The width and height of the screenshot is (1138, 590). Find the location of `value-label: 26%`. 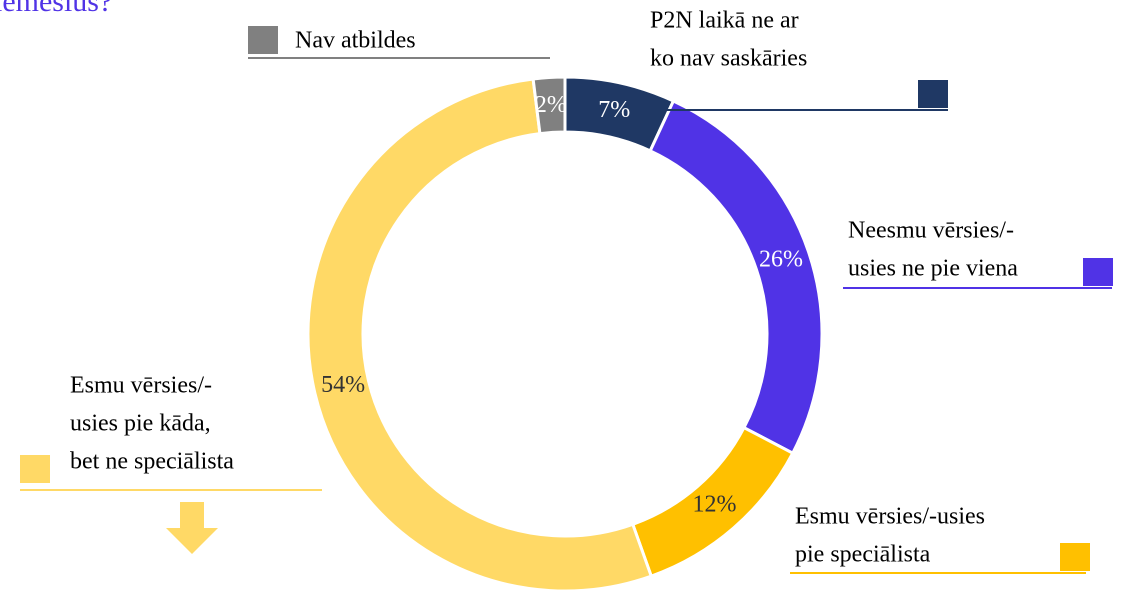

value-label: 26% is located at coordinates (781, 259).